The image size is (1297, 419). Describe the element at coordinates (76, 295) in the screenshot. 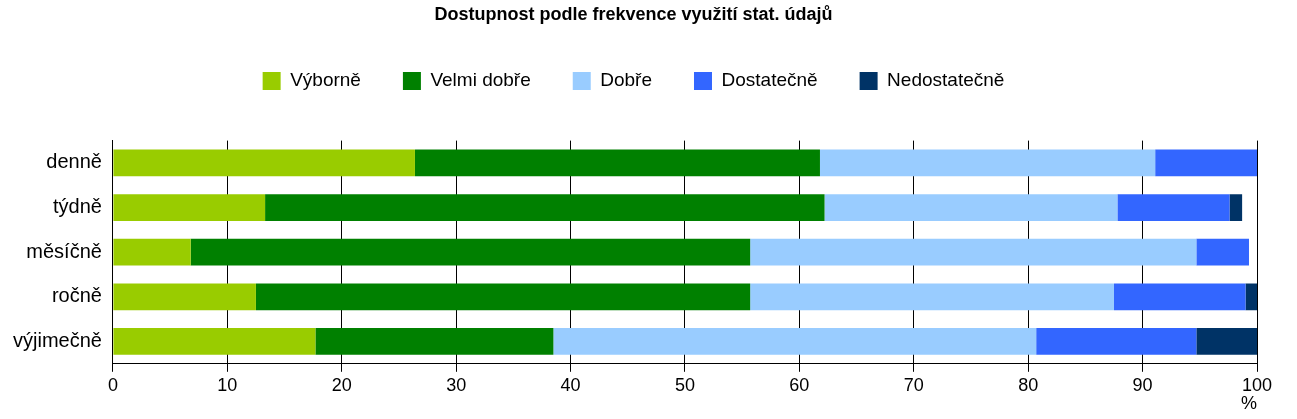

I see `y-tick-label: ročně` at that location.